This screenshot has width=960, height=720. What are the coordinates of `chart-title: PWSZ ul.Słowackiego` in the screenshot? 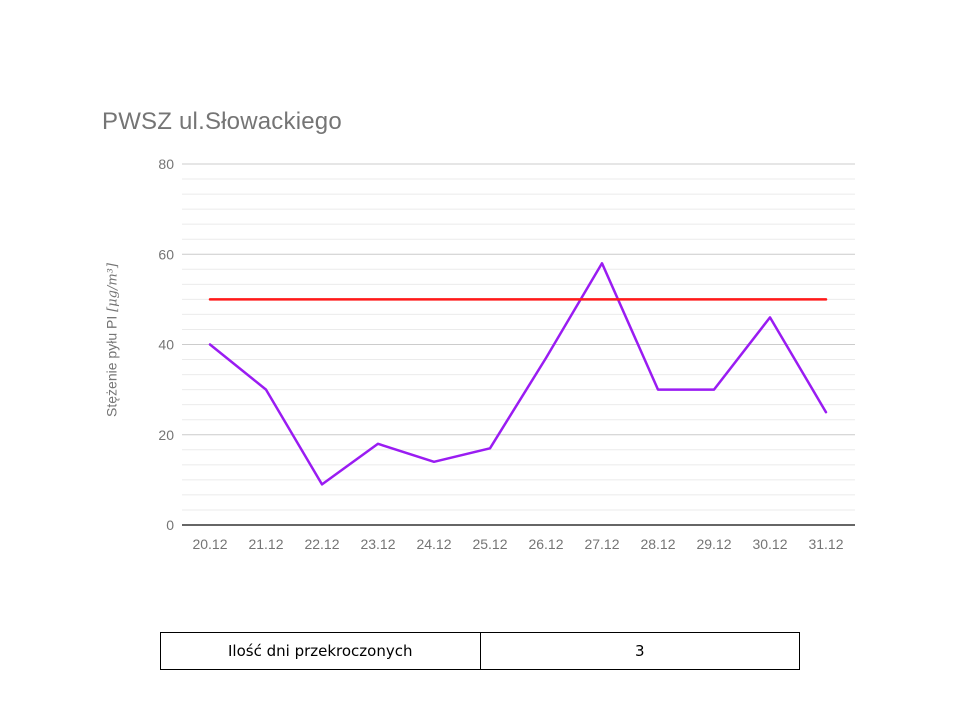 It's located at (222, 121).